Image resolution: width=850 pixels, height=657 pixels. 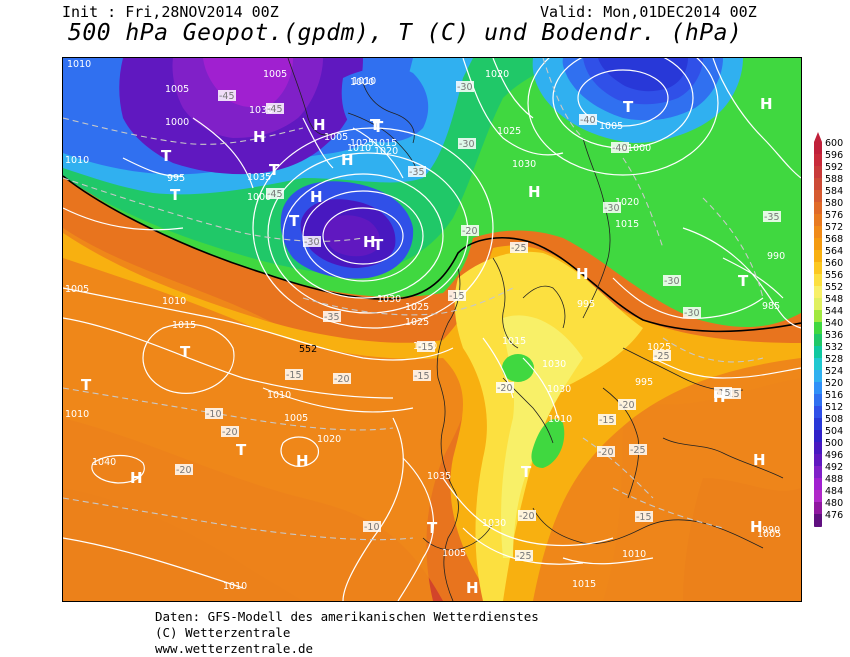 What do you see at coordinates (834, 455) in the screenshot?
I see `legend-label: 496` at bounding box center [834, 455].